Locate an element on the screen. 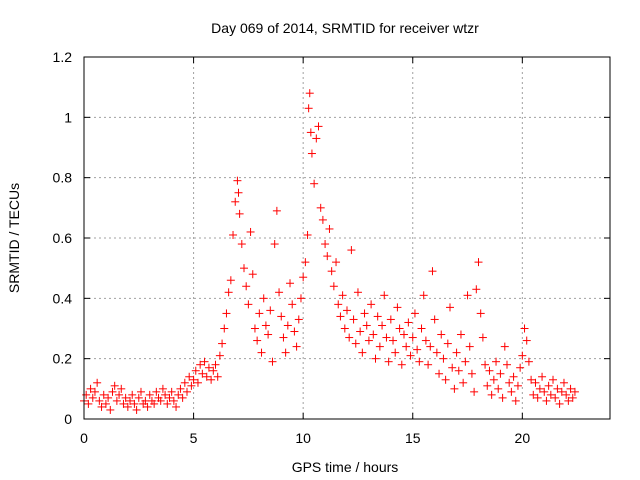  y-tick-label: 1.2 is located at coordinates (63, 57).